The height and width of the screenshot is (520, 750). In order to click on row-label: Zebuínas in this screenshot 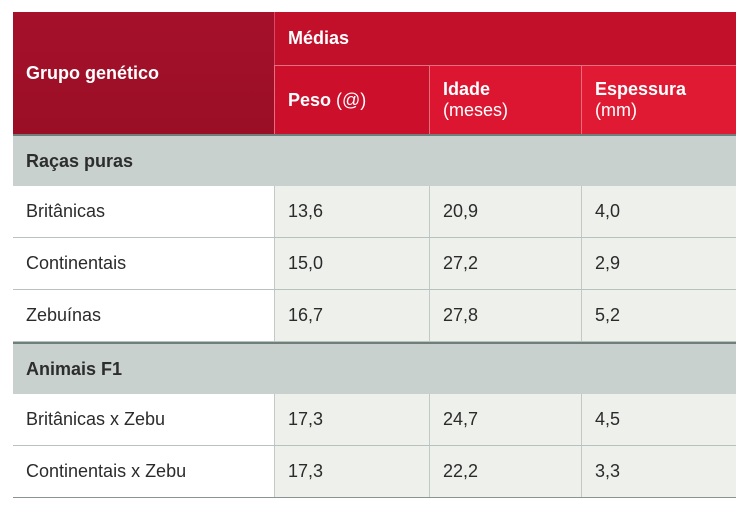, I will do `click(143, 315)`.